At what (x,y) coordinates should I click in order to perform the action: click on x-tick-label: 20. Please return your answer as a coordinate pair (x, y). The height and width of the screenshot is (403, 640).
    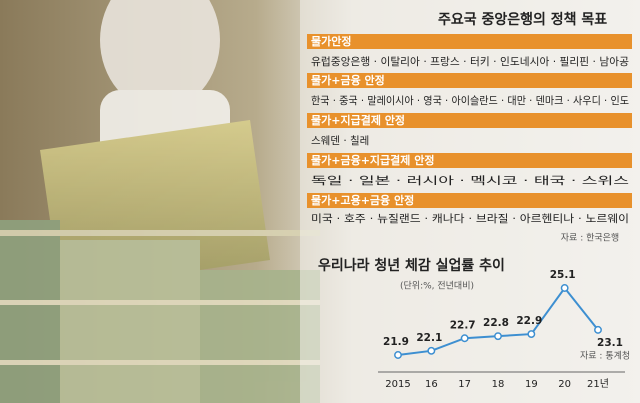
    Looking at the image, I should click on (564, 384).